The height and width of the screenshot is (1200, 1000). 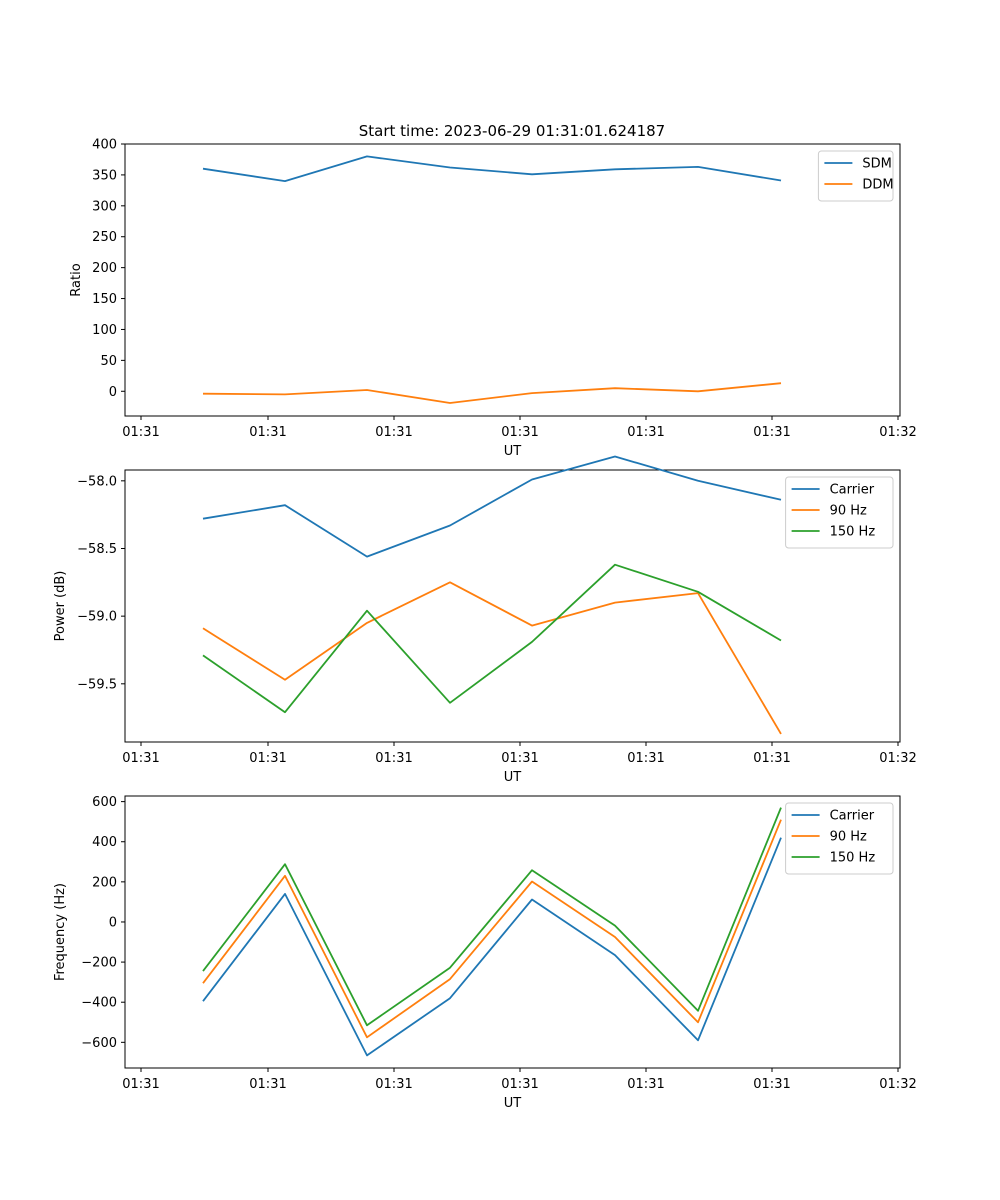 What do you see at coordinates (104, 299) in the screenshot?
I see `y-tick-label: 150` at bounding box center [104, 299].